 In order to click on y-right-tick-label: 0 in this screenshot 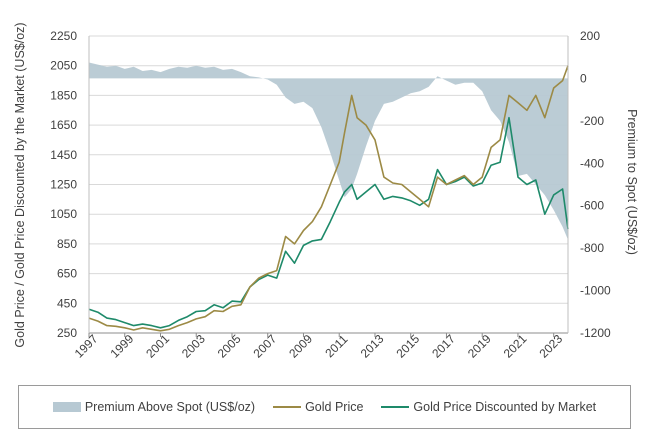, I will do `click(583, 78)`.